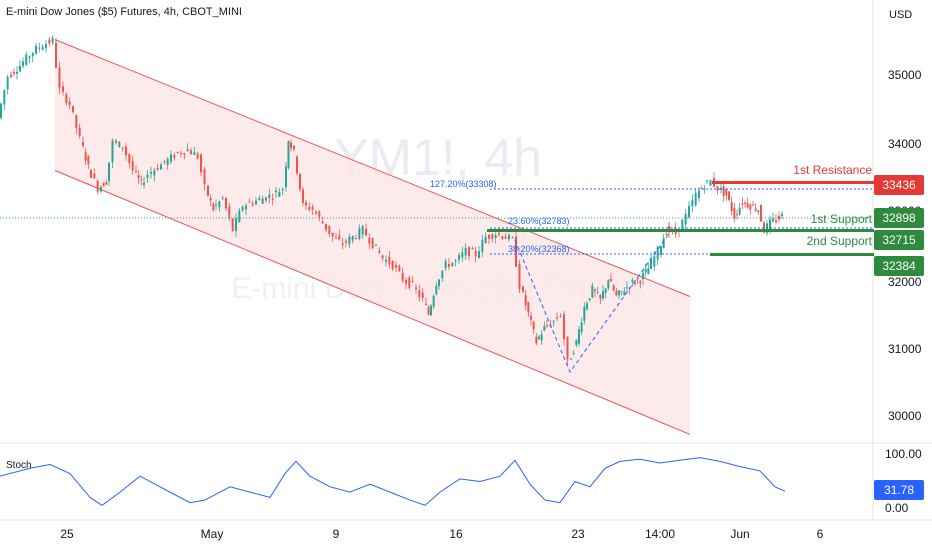 This screenshot has width=932, height=550. I want to click on time-axis: 25 May 9 16 23 14:00 Jun 6, so click(441, 534).